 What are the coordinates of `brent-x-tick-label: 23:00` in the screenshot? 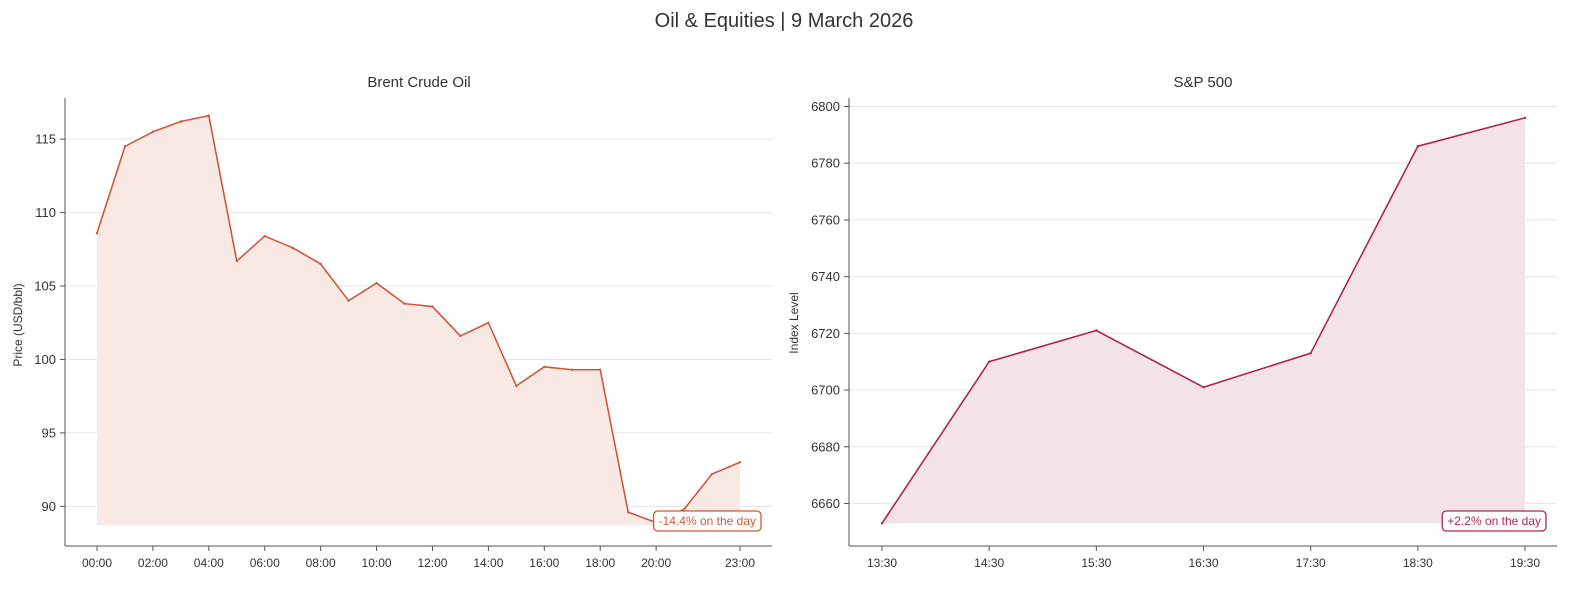 It's located at (740, 563).